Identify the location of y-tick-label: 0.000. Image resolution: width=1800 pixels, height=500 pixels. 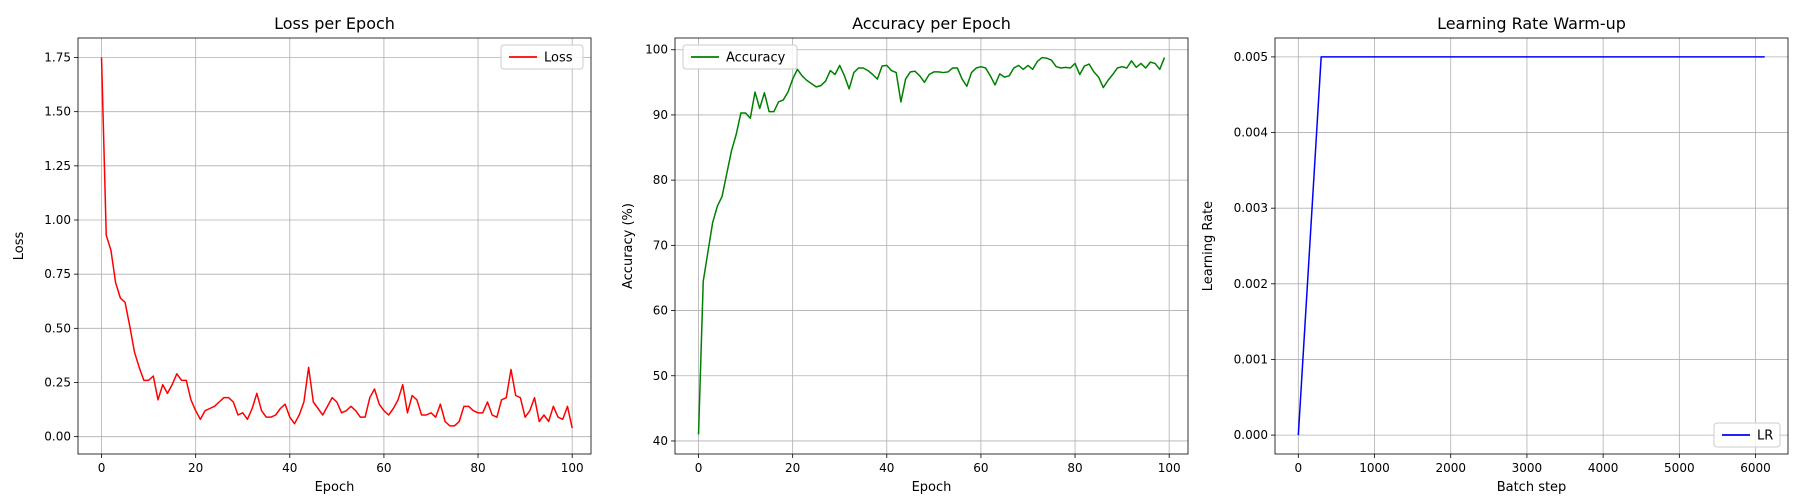
(1251, 435).